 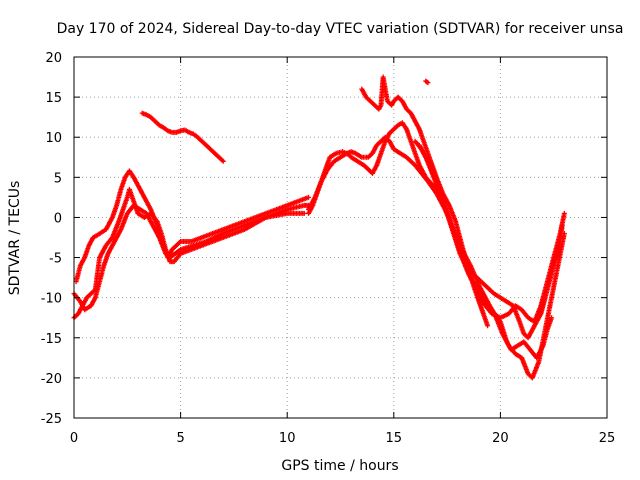 I want to click on x-tick-label: 25, so click(x=607, y=438).